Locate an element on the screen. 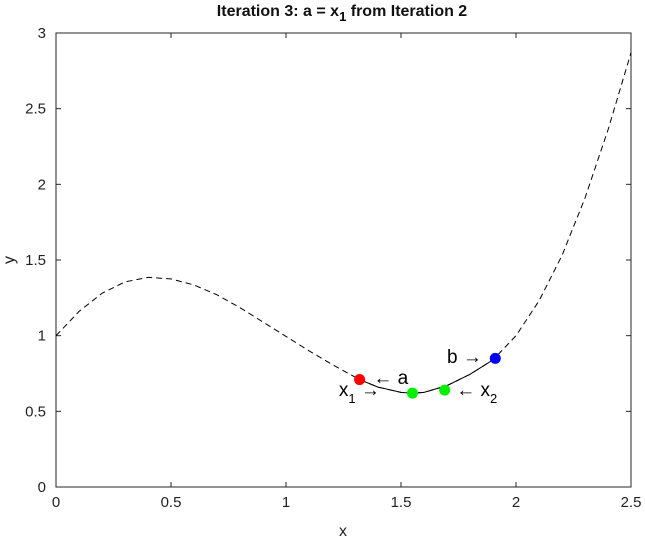 Image resolution: width=645 pixels, height=540 pixels. x-tick-label: 1.5 is located at coordinates (401, 502).